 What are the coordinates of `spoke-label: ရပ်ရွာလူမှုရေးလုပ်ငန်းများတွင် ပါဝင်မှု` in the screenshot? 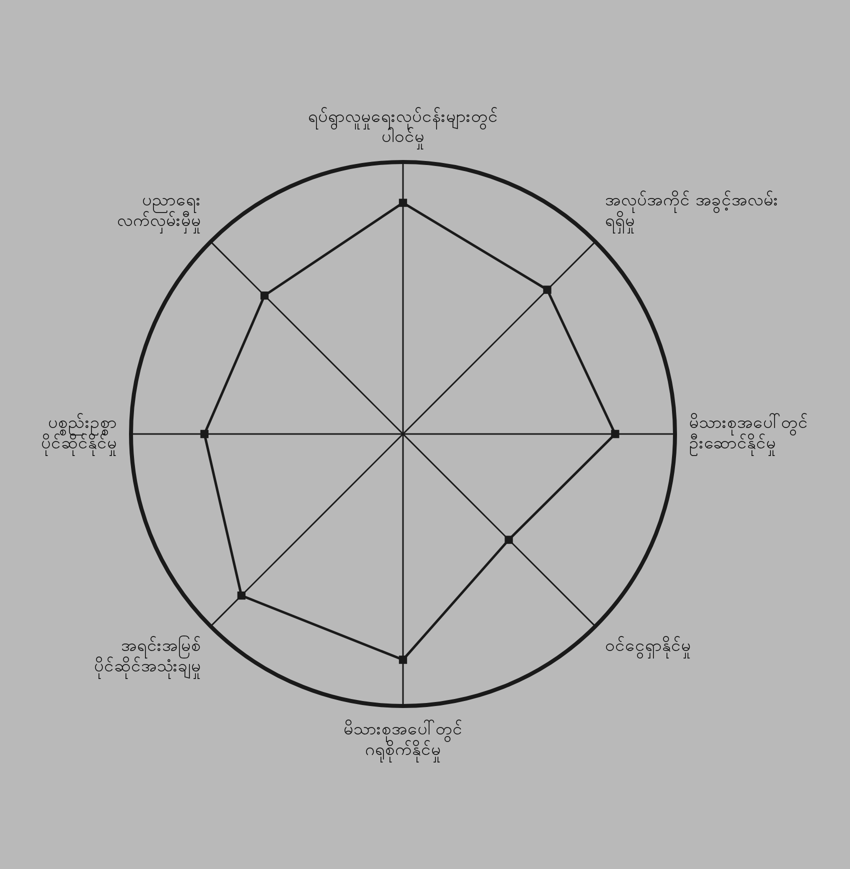 It's located at (403, 128).